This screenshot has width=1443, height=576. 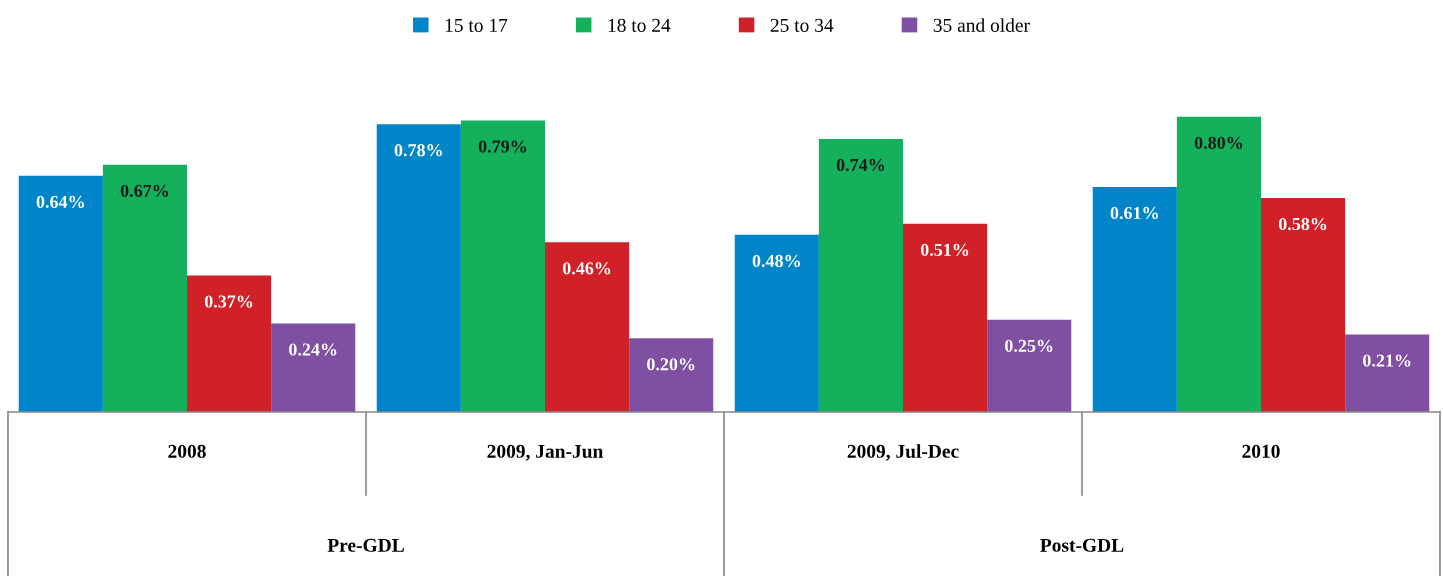 What do you see at coordinates (365, 545) in the screenshot?
I see `text: Pre-GDL` at bounding box center [365, 545].